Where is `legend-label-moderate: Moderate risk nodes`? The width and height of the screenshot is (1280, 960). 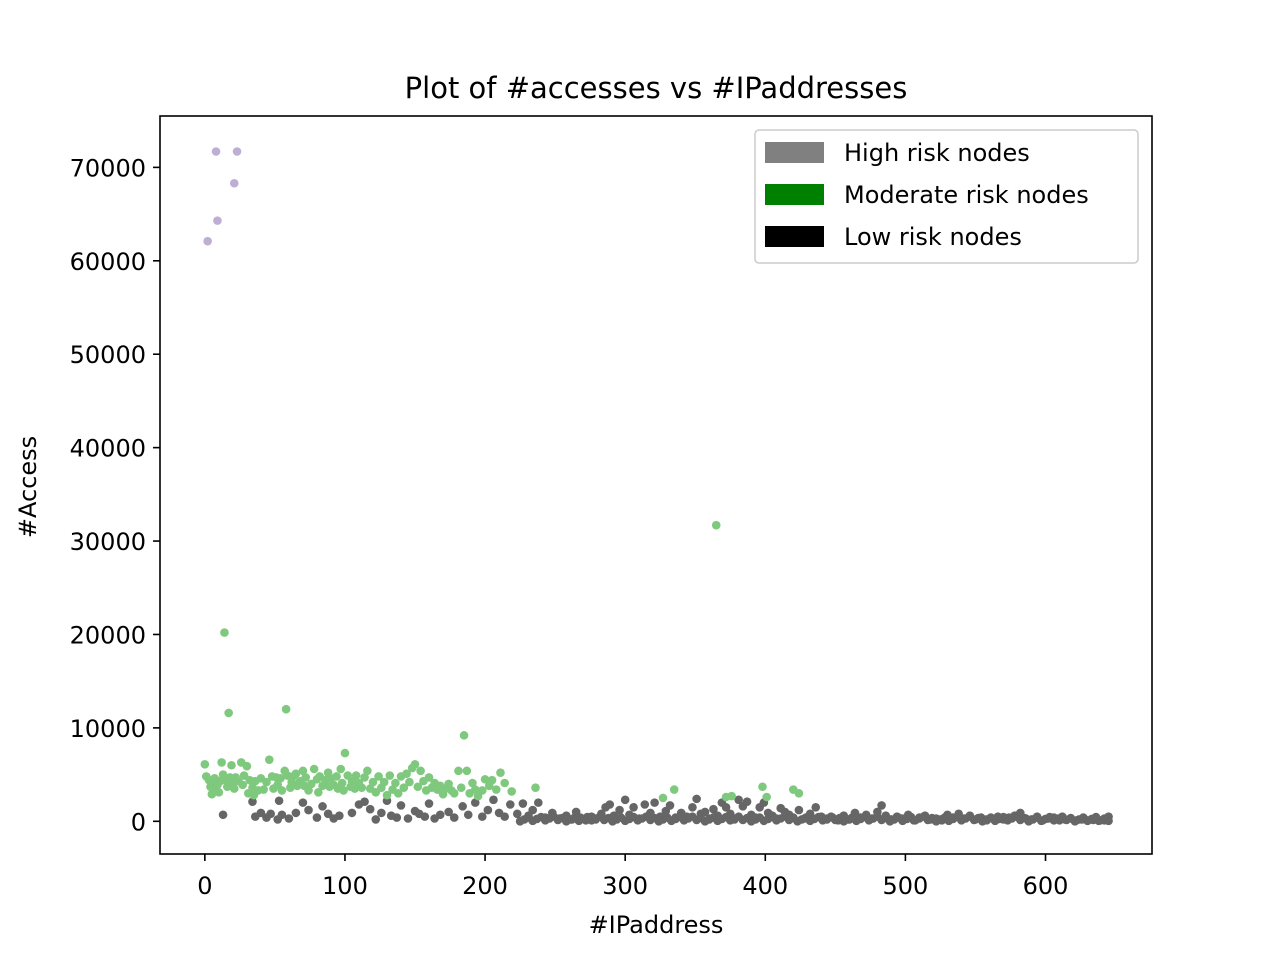 legend-label-moderate: Moderate risk nodes is located at coordinates (966, 195).